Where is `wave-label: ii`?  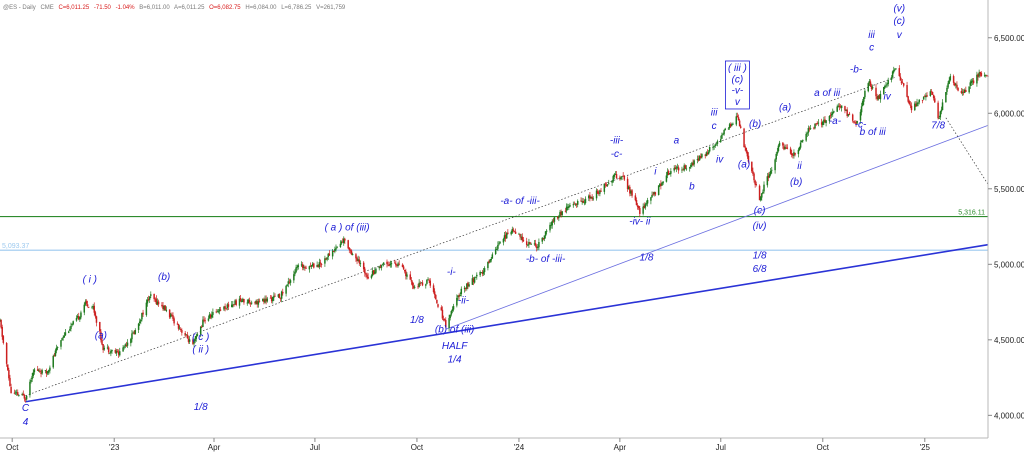 wave-label: ii is located at coordinates (799, 166).